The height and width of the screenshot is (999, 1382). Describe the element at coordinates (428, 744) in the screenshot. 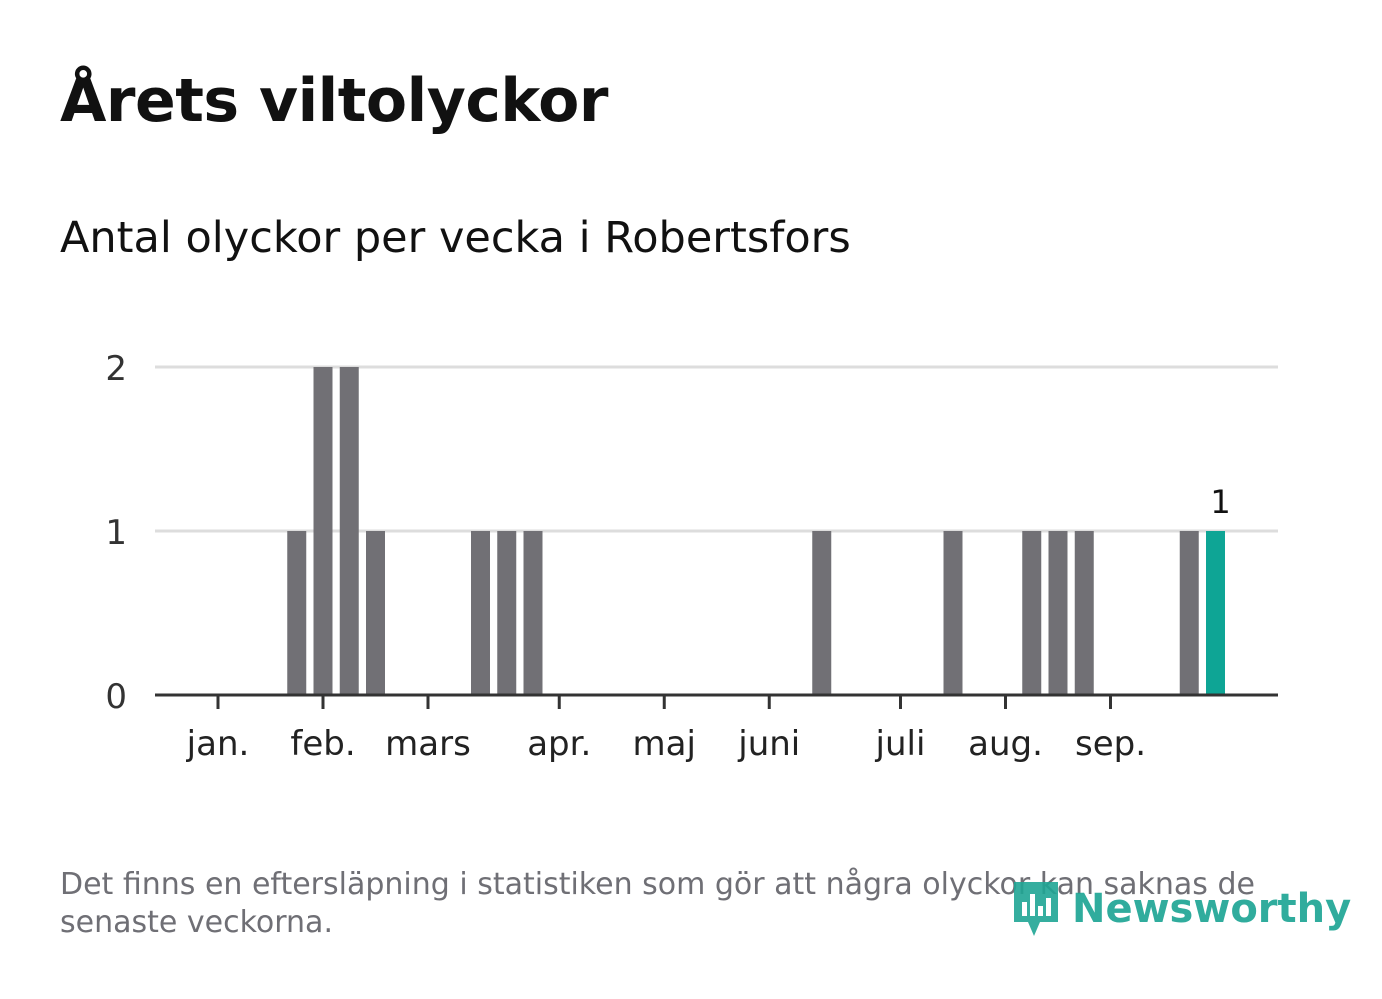

I see `x-tick-label: mars` at that location.